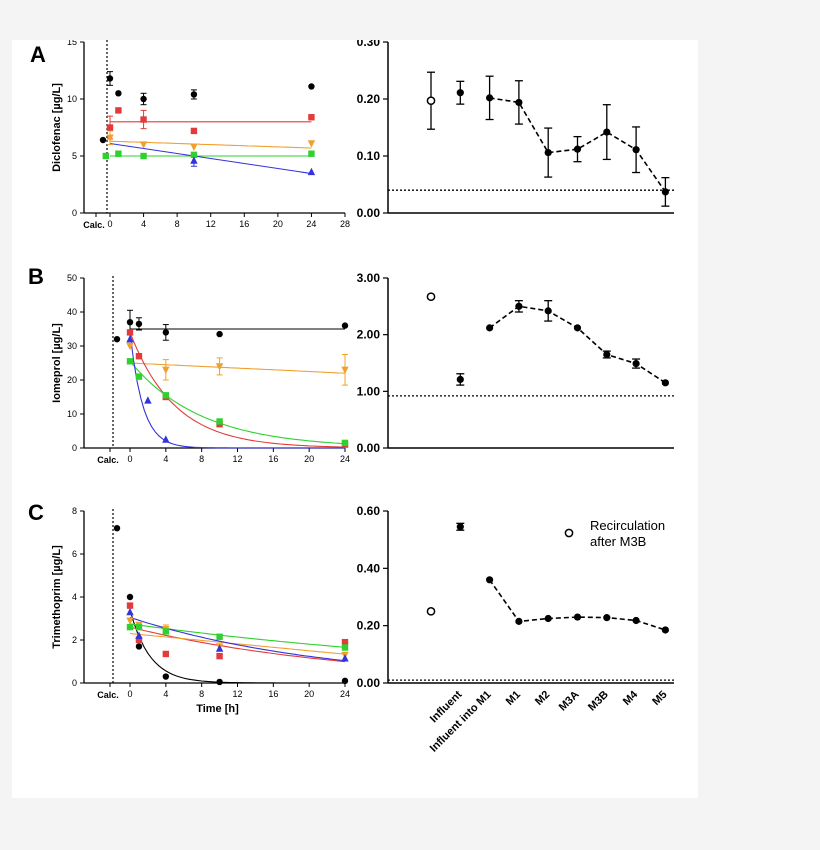 The height and width of the screenshot is (850, 820). What do you see at coordinates (237, 390) in the screenshot?
I see `fit-line-blue` at bounding box center [237, 390].